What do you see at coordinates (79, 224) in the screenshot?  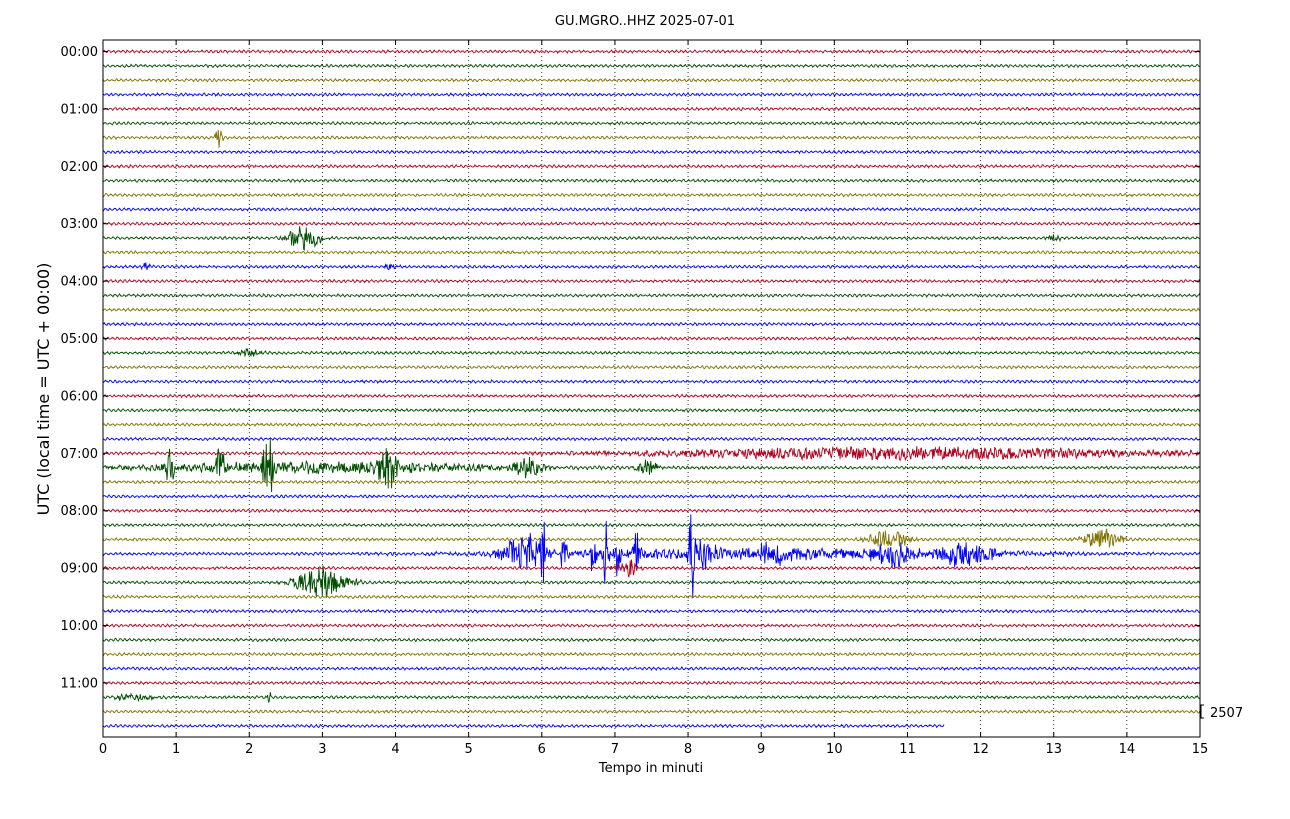 I see `y-tick-label-03:00: 03:00` at bounding box center [79, 224].